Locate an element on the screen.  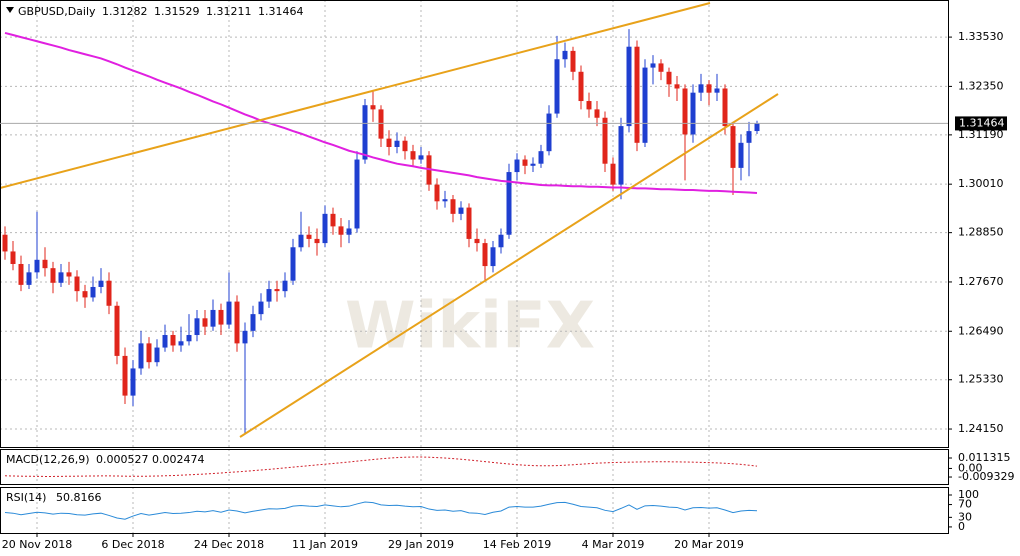
macd-panel-frame is located at coordinates (474, 467).